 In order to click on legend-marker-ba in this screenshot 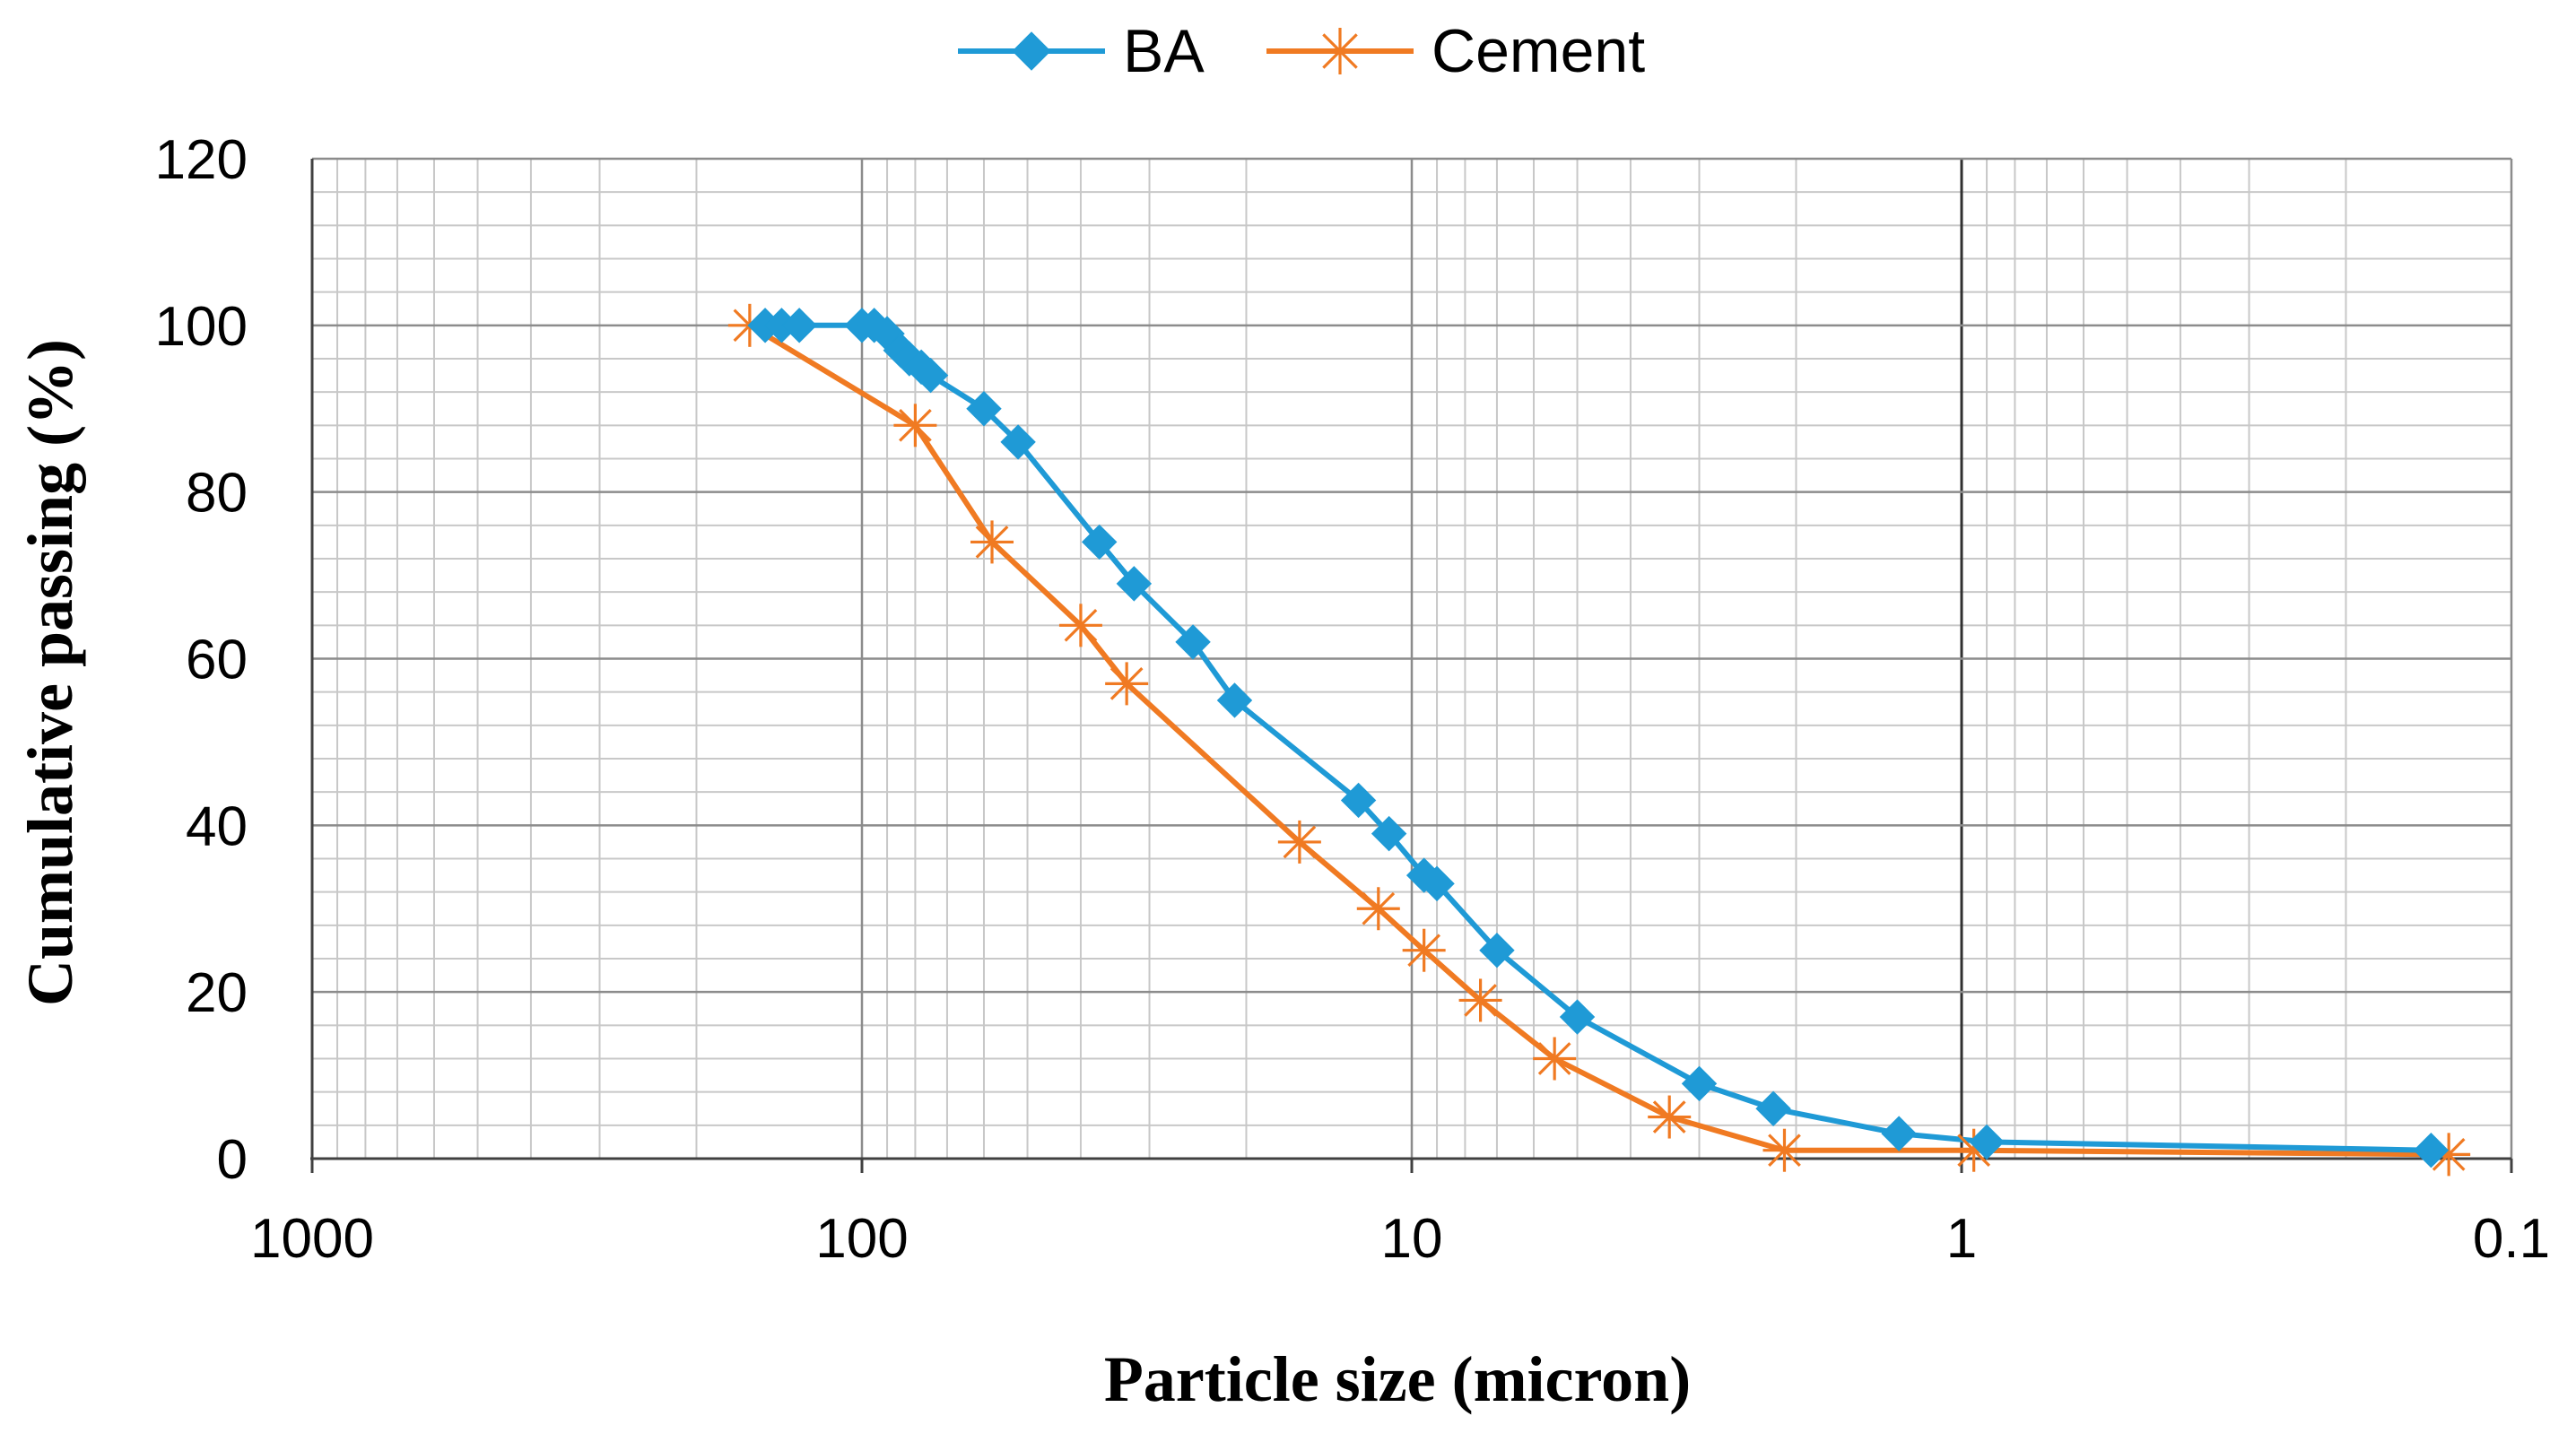, I will do `click(1031, 51)`.